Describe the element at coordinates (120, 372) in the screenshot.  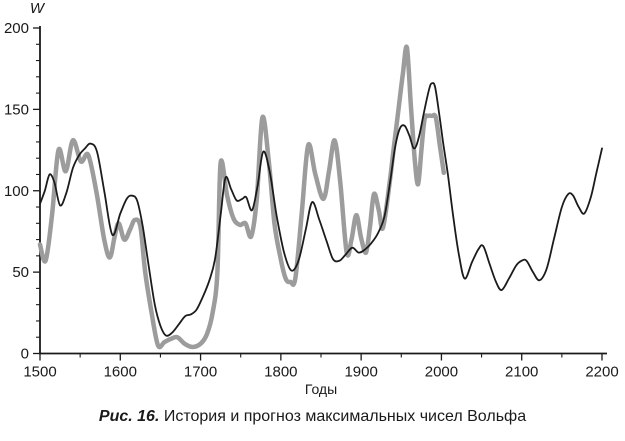
I see `x-tick-label: 1600` at that location.